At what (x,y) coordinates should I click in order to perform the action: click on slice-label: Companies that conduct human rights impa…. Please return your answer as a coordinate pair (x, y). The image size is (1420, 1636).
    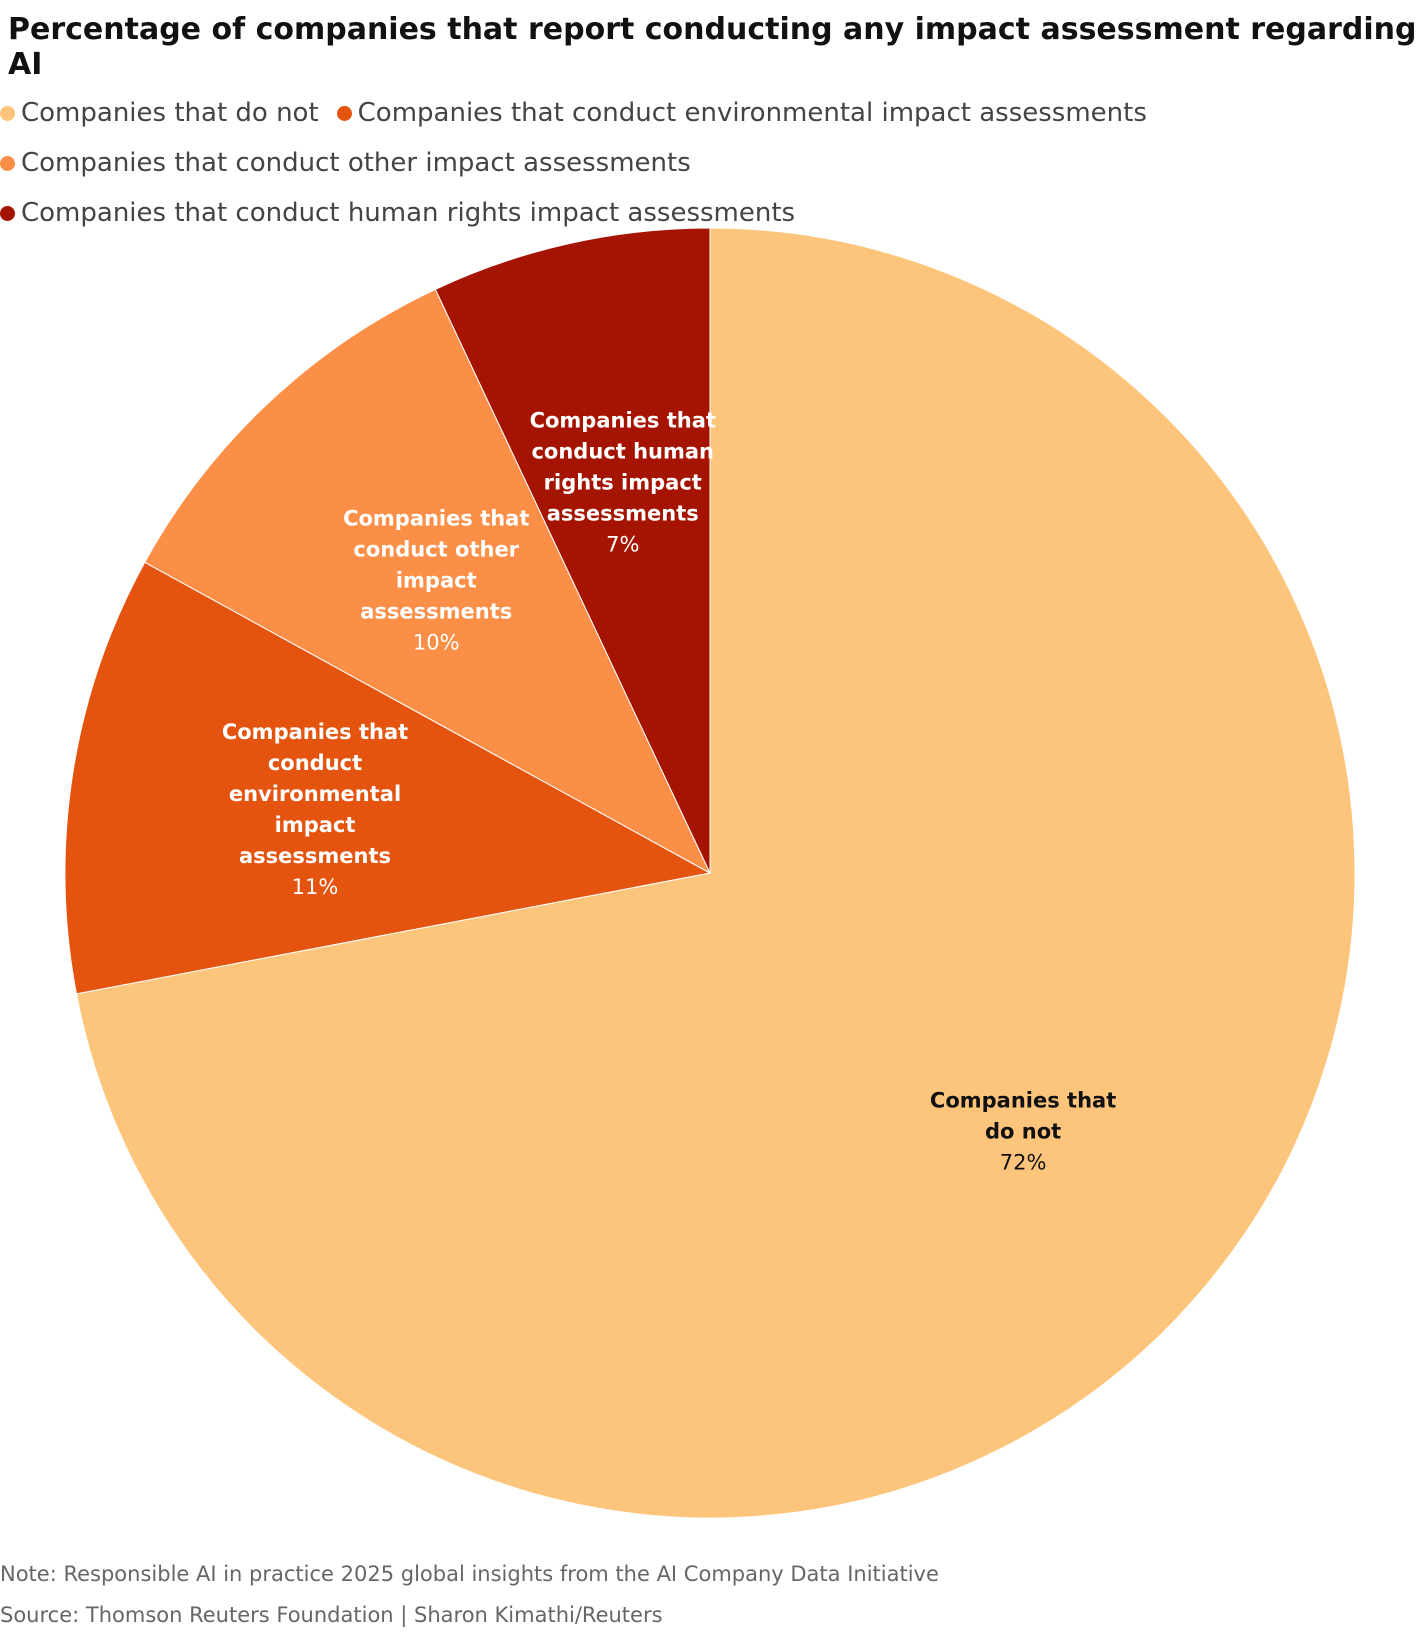
    Looking at the image, I should click on (623, 482).